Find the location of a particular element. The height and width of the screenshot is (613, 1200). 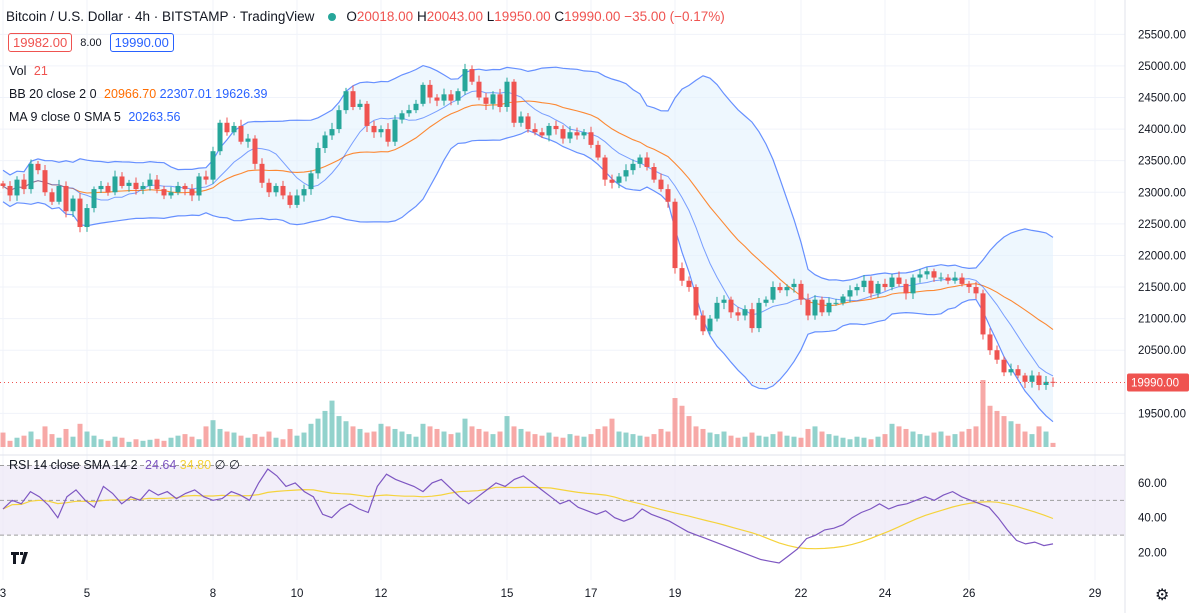

status-dot-icon is located at coordinates (332, 16).